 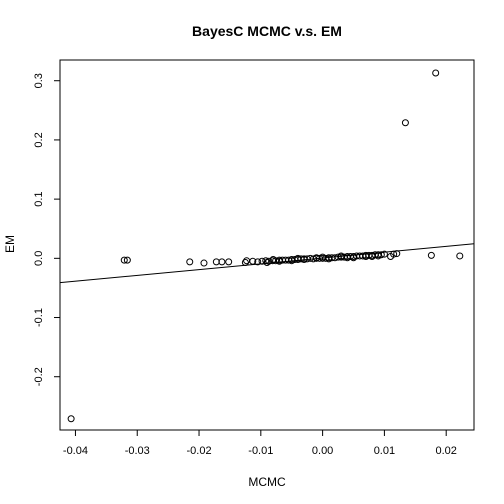 I want to click on x-tick-label: -0.01, so click(x=260, y=451).